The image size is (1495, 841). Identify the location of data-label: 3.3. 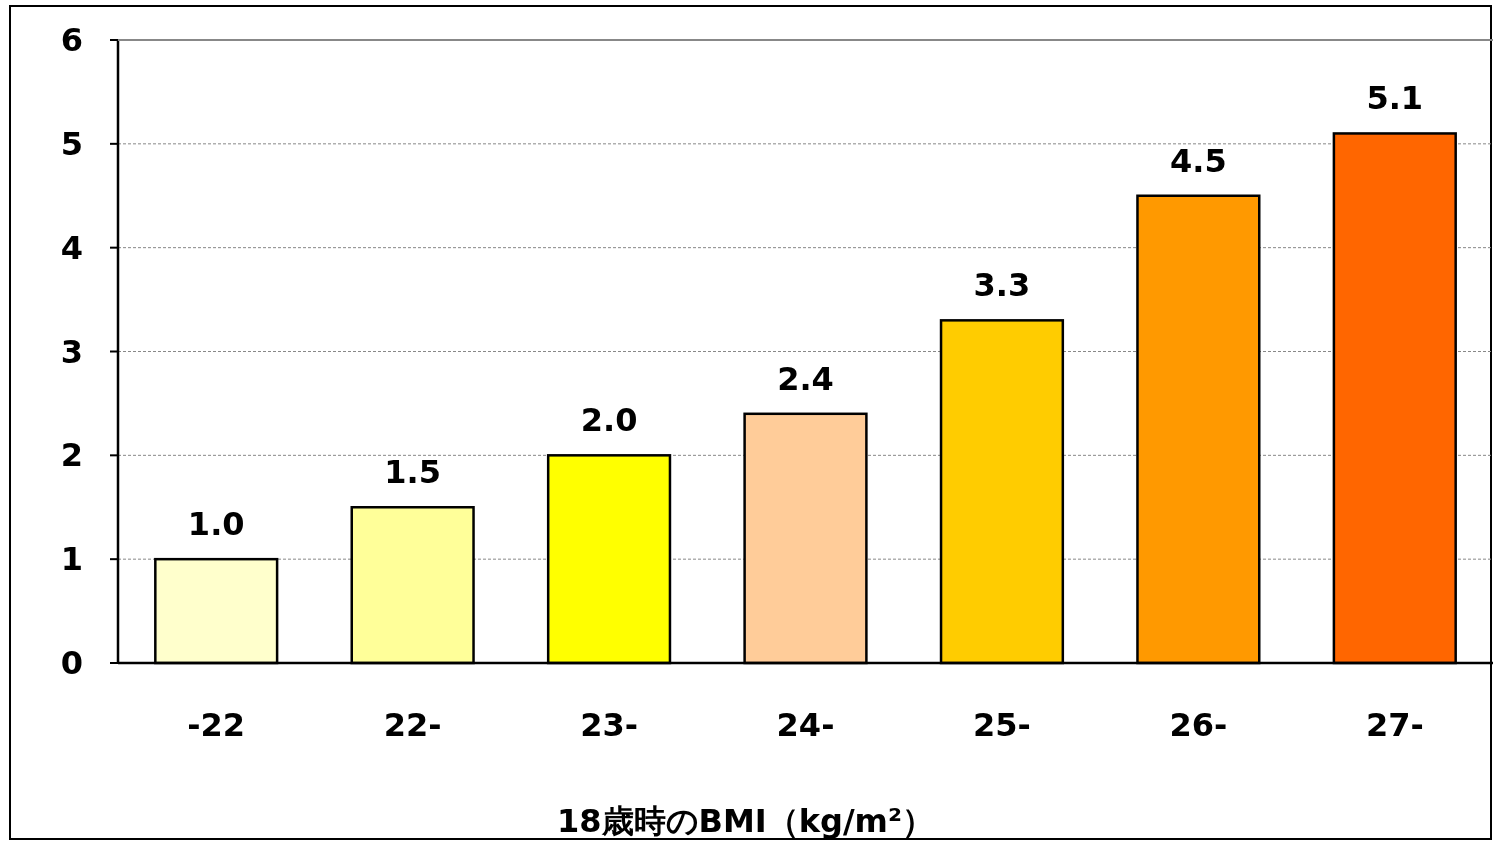
(1002, 285).